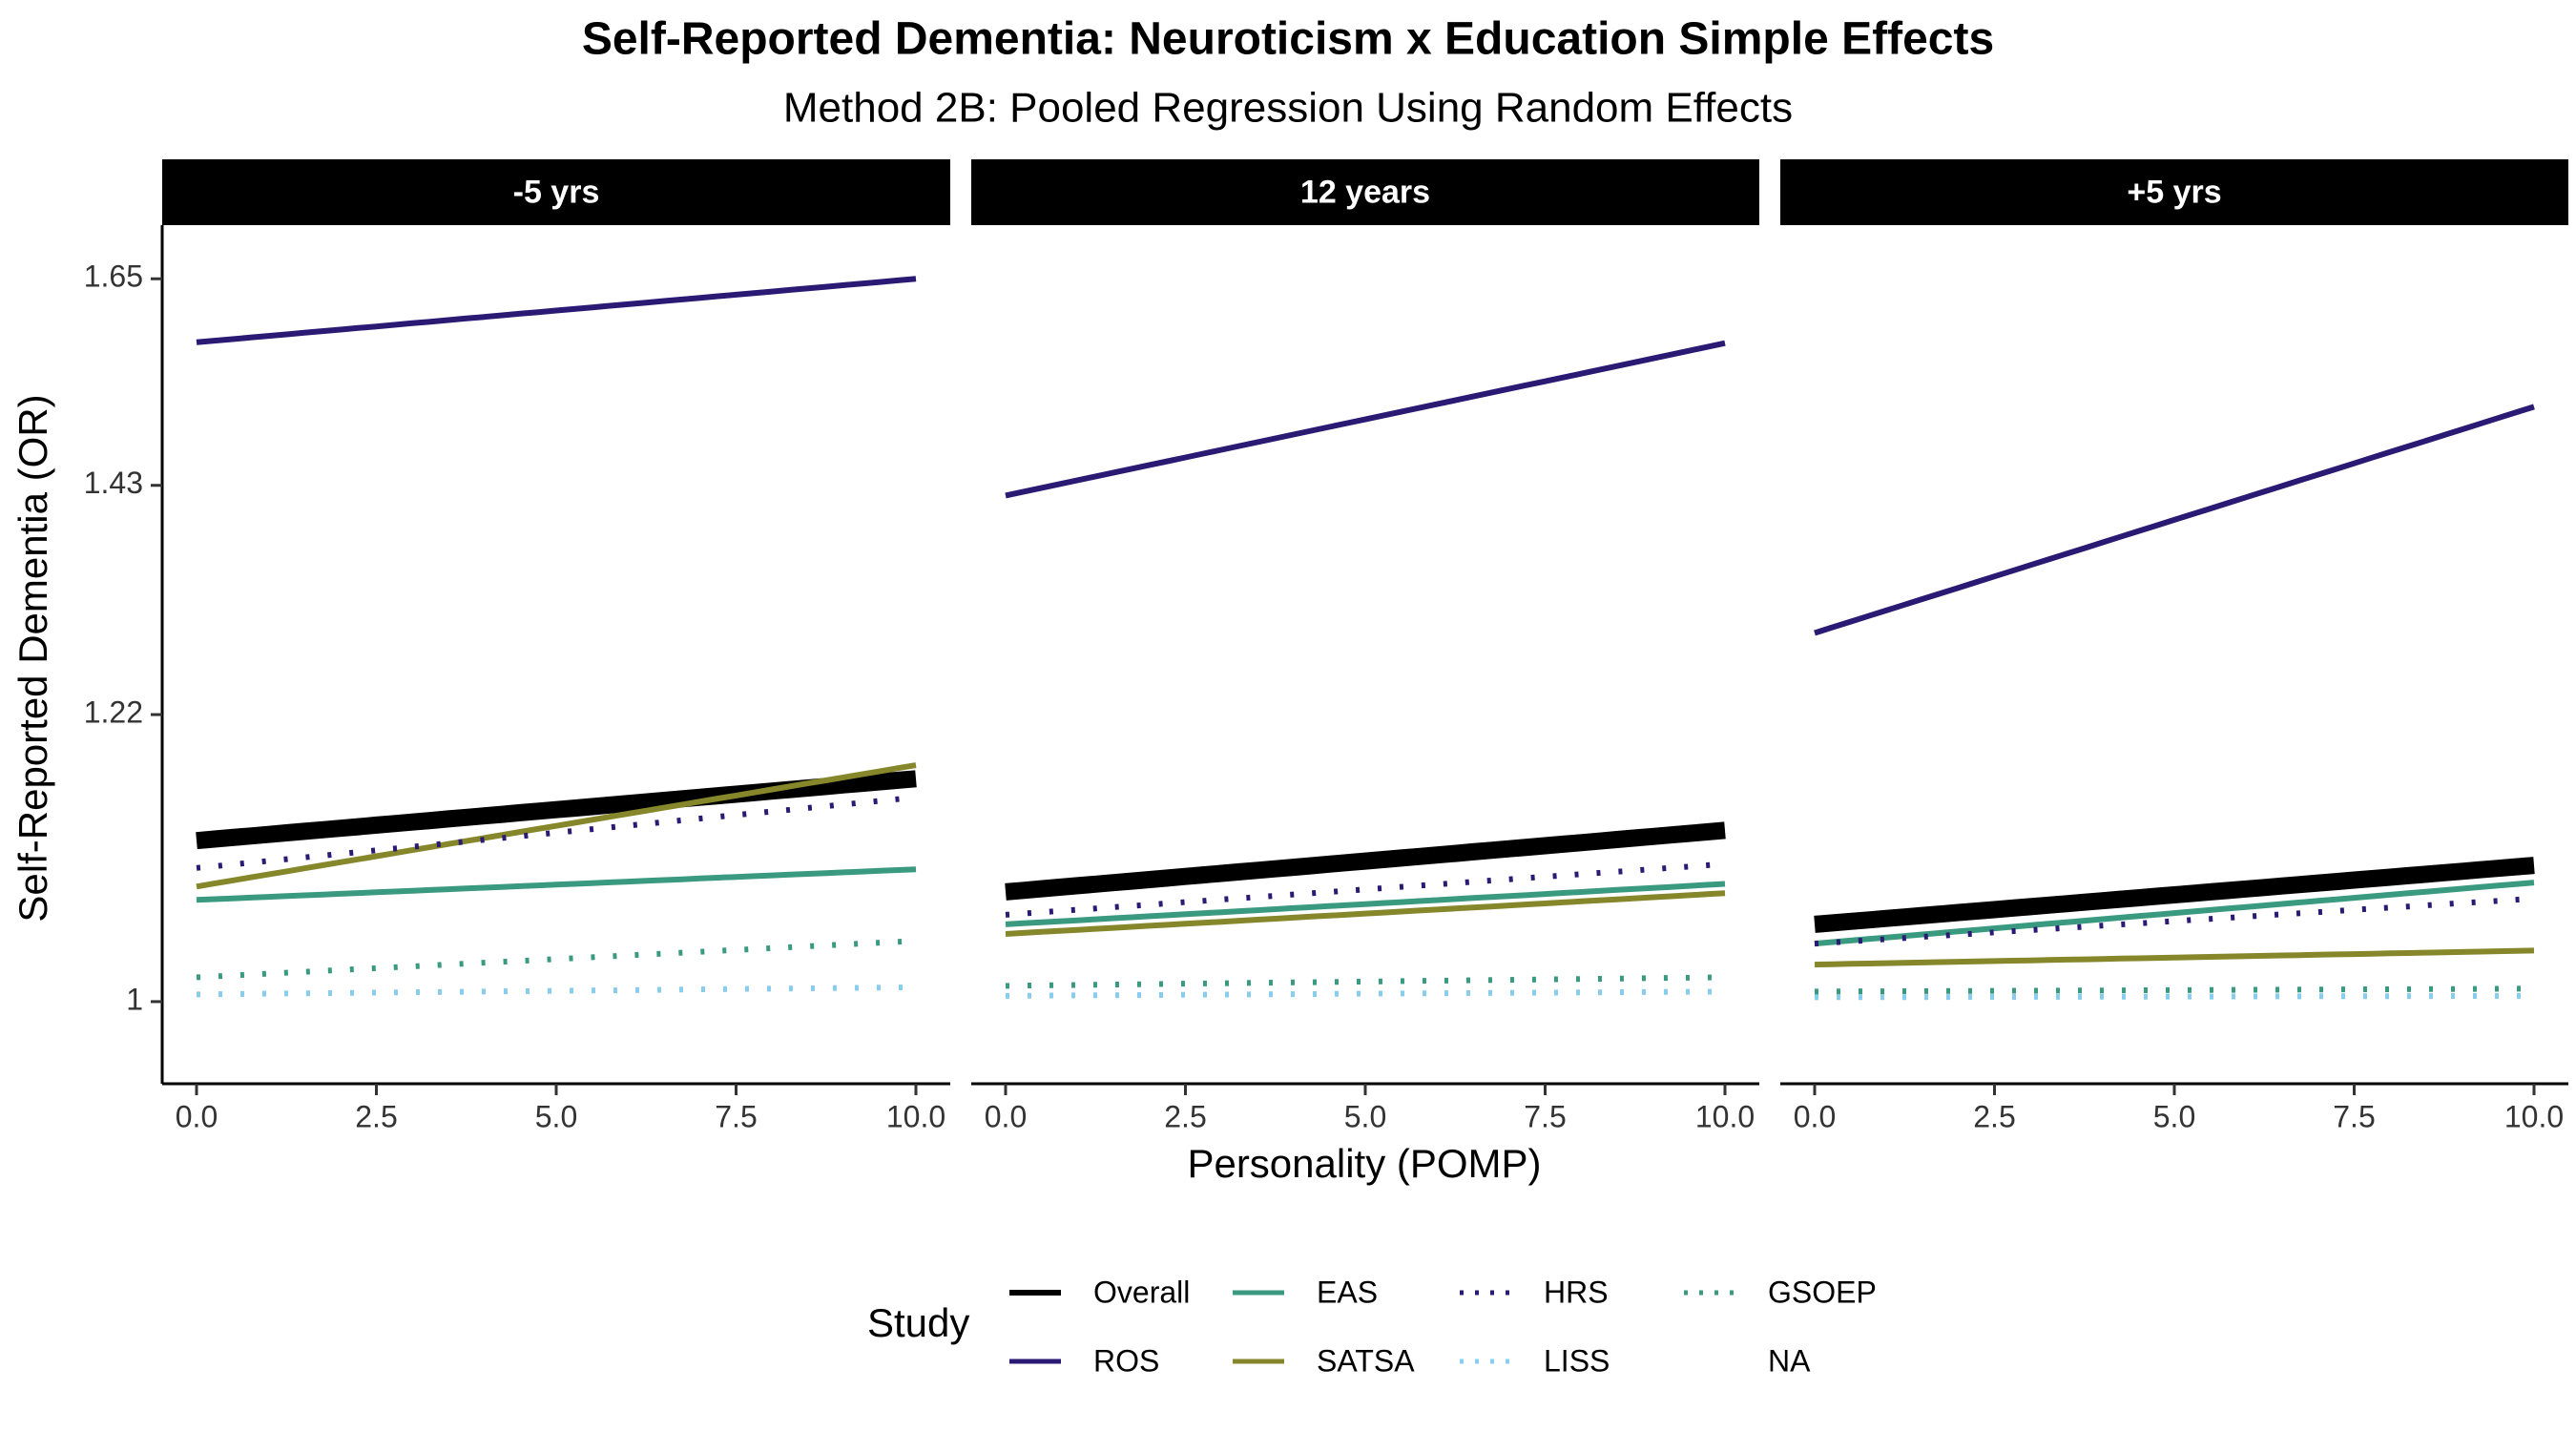  What do you see at coordinates (1372, 1327) in the screenshot?
I see `legend: Study Overall ROS EAS SATSA HRS LISS GSOEP NA` at bounding box center [1372, 1327].